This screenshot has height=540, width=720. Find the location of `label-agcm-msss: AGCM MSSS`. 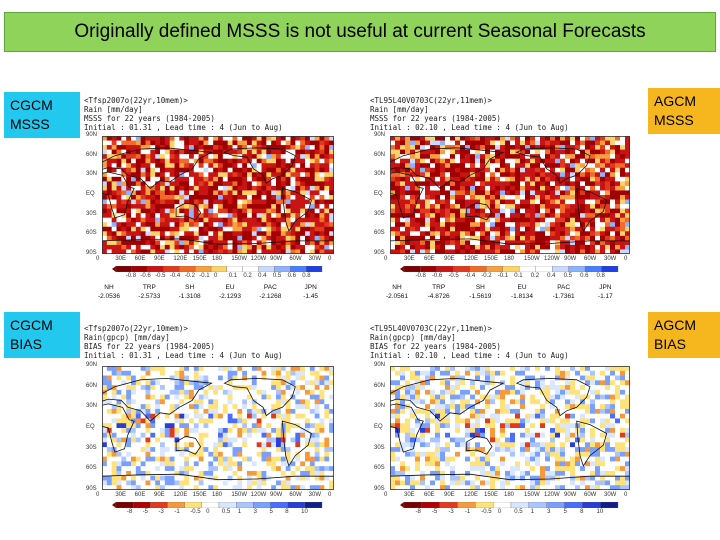

label-agcm-msss: AGCM MSSS is located at coordinates (684, 111).